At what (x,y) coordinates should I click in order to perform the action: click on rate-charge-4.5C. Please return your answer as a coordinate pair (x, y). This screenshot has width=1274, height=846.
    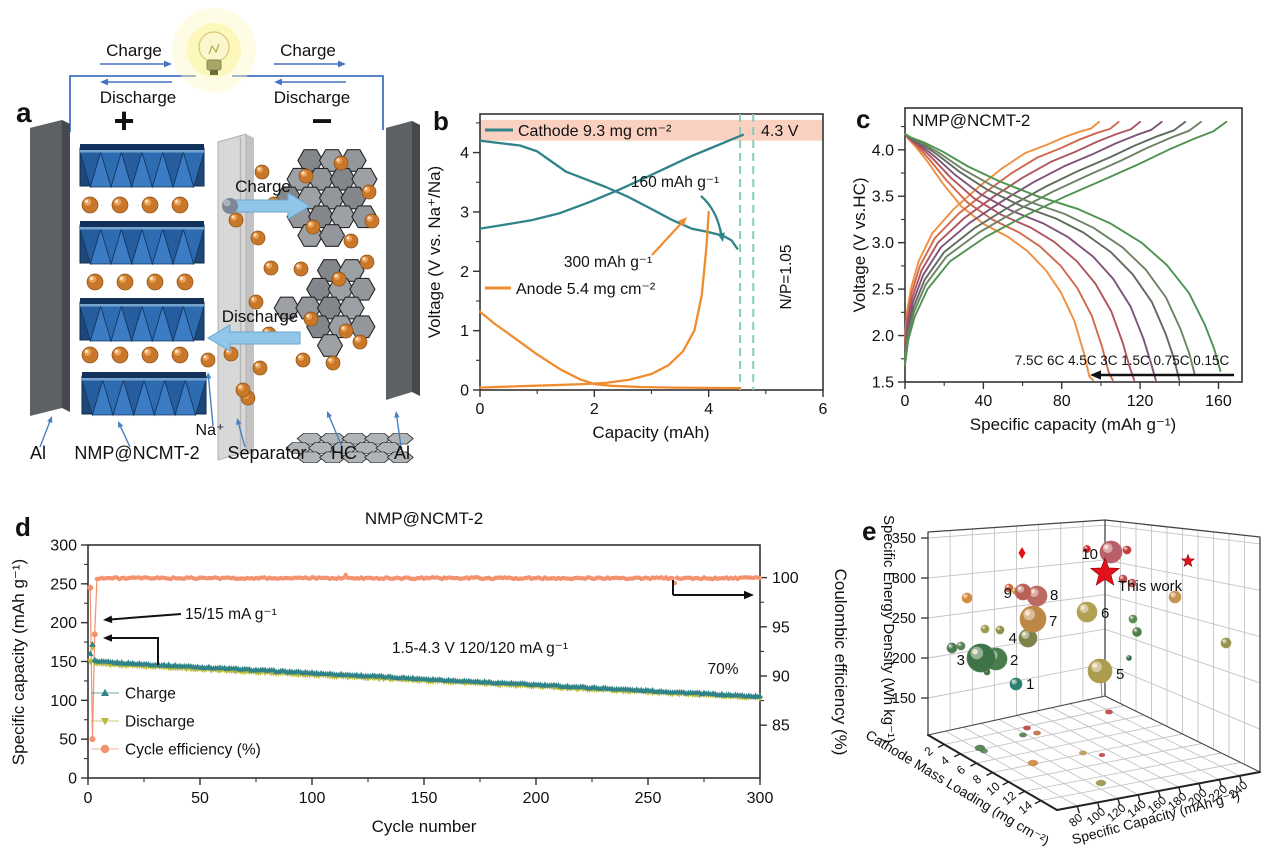
    Looking at the image, I should click on (1023, 234).